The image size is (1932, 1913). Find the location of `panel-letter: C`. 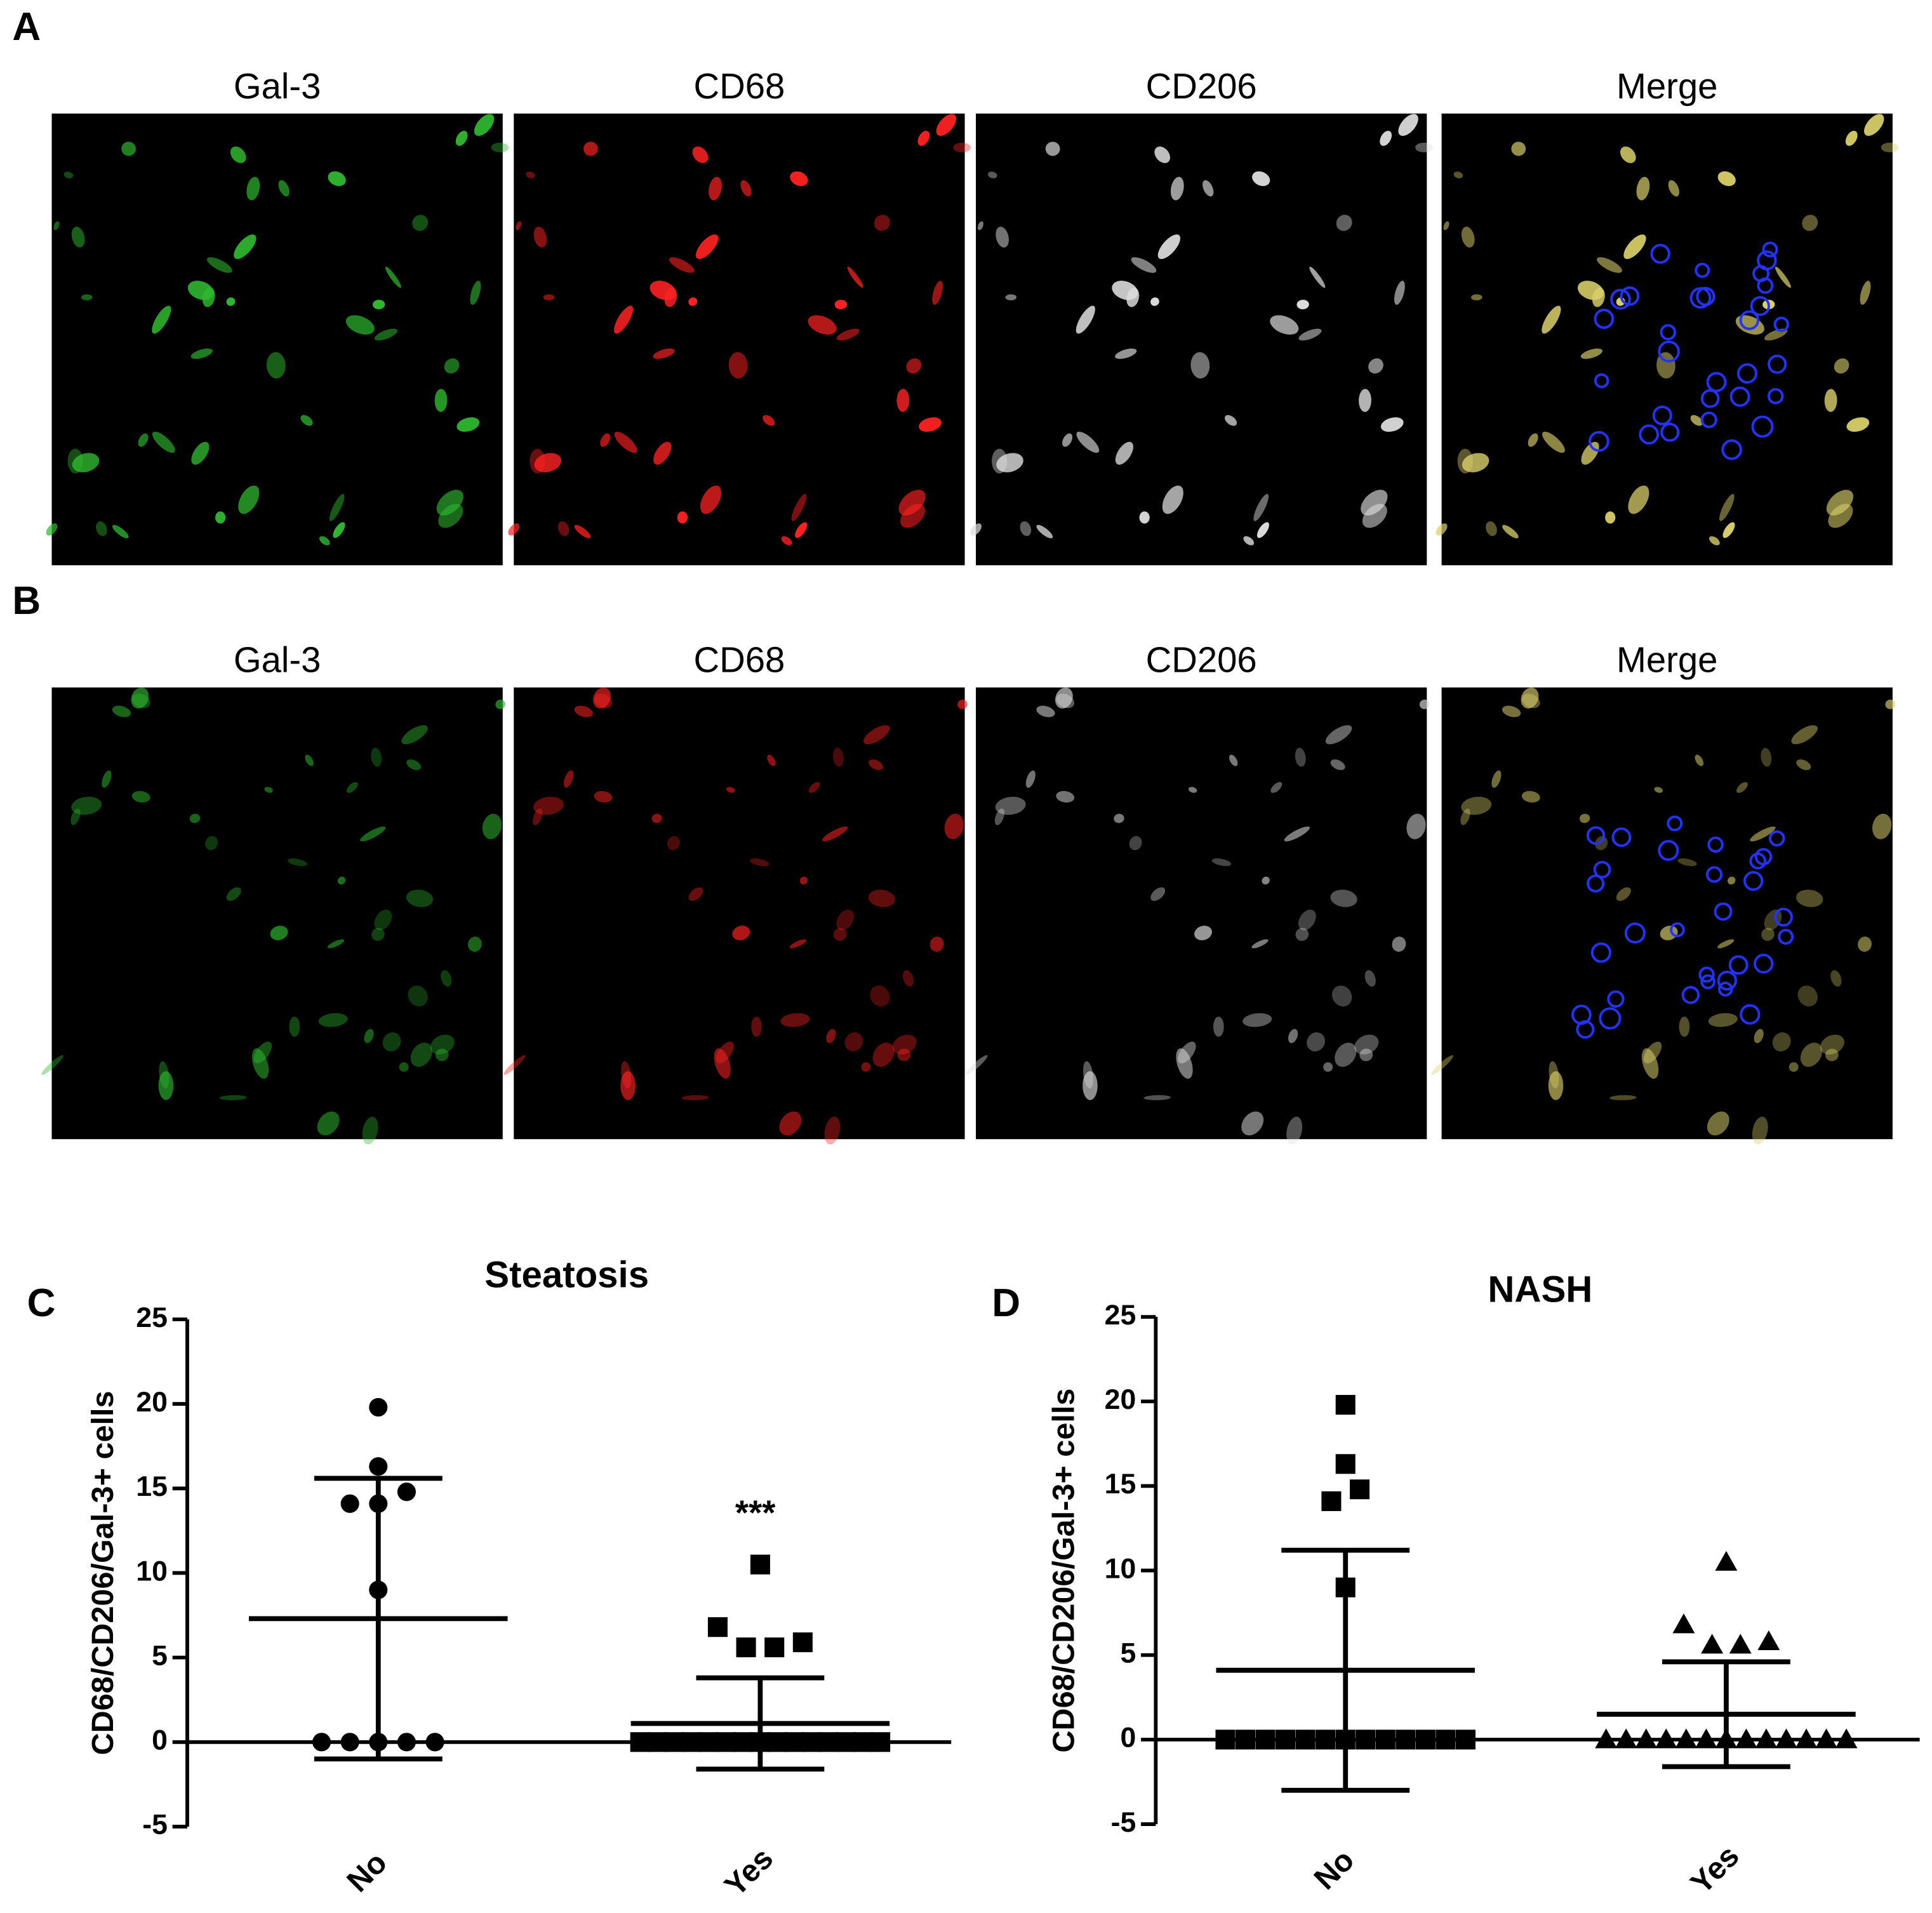

panel-letter: C is located at coordinates (41, 1303).